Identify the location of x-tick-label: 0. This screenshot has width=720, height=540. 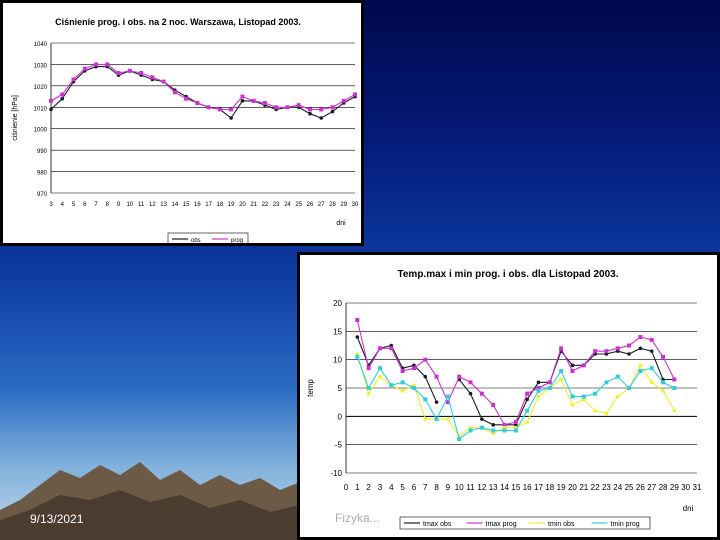
(346, 487).